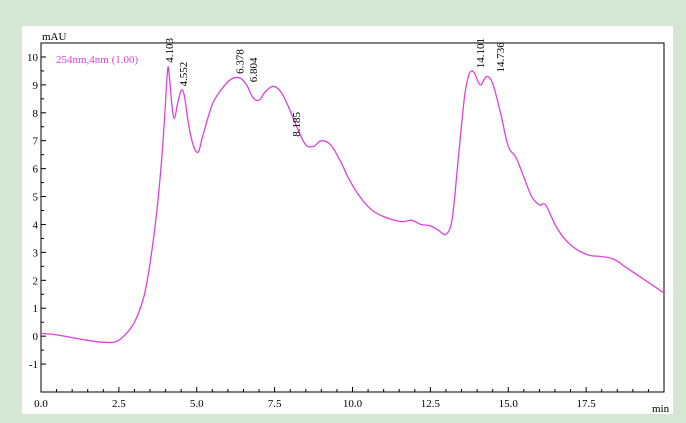  What do you see at coordinates (661, 408) in the screenshot?
I see `x-axis-unit: min` at bounding box center [661, 408].